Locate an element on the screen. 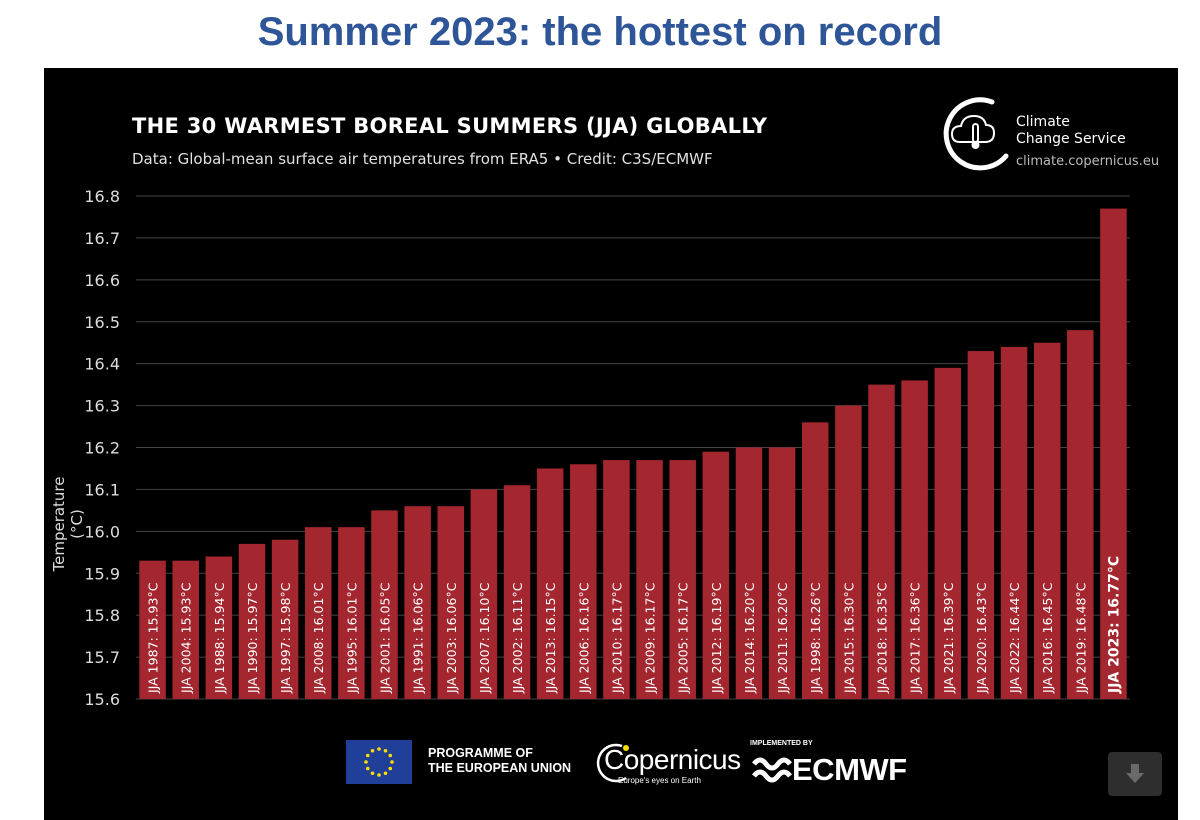  bar-label-8: JJA 1991: 16.06°C is located at coordinates (418, 638).